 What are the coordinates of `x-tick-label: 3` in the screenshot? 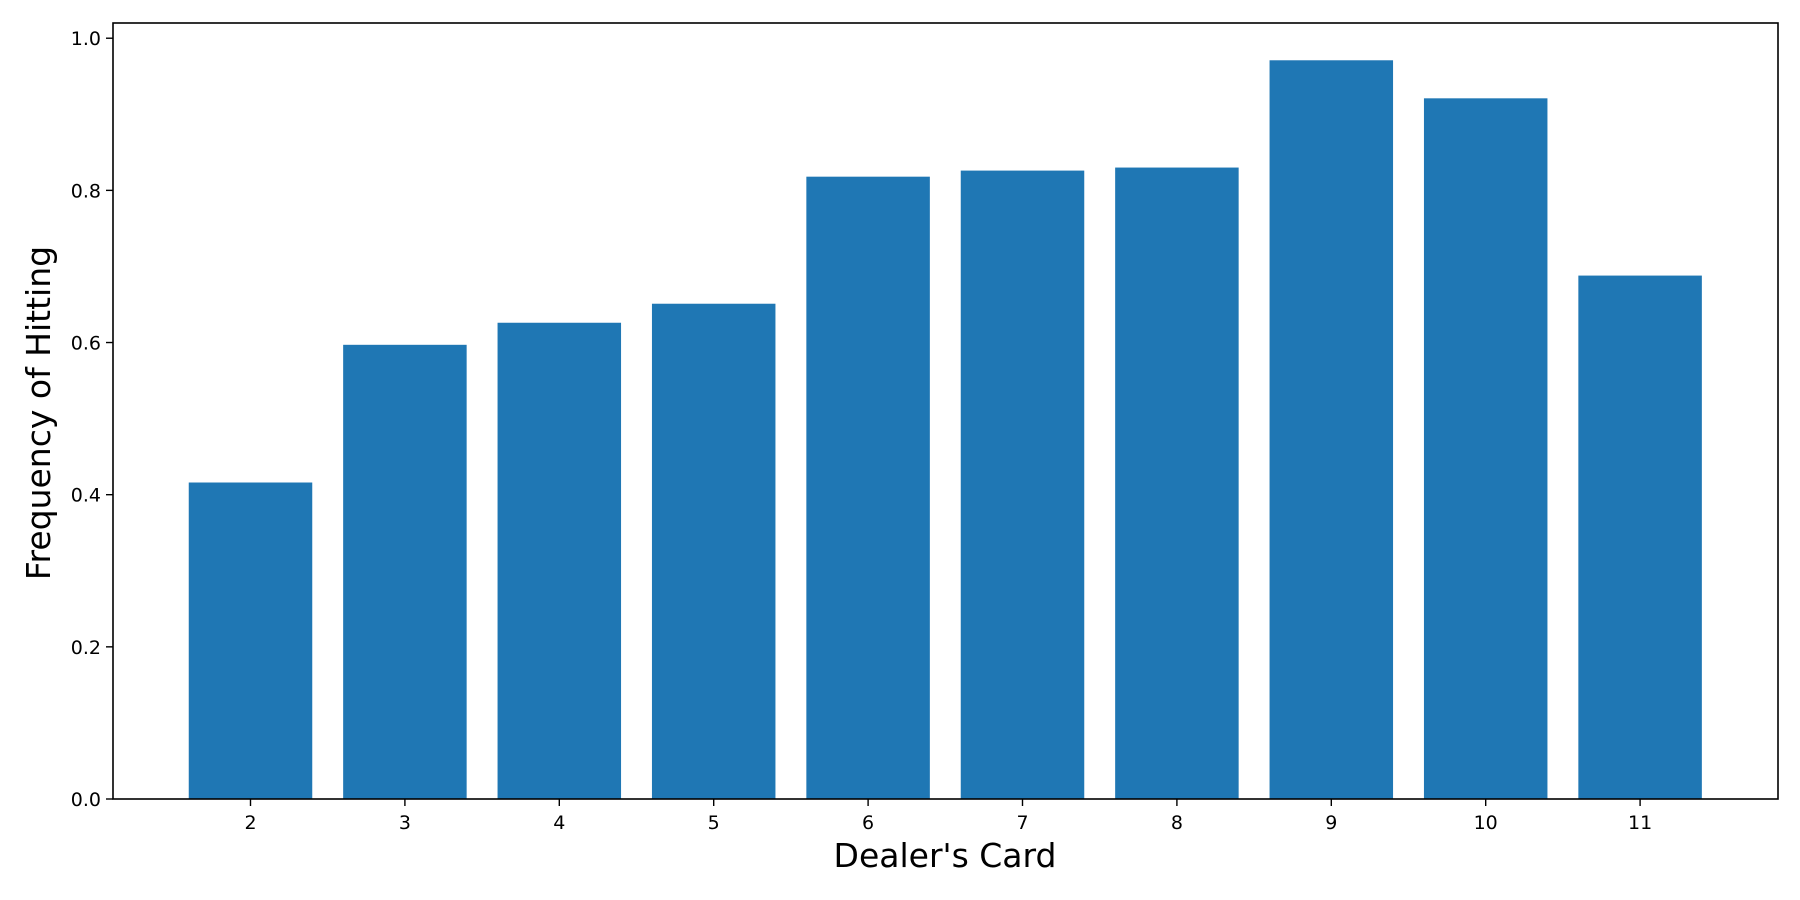 It's located at (405, 823).